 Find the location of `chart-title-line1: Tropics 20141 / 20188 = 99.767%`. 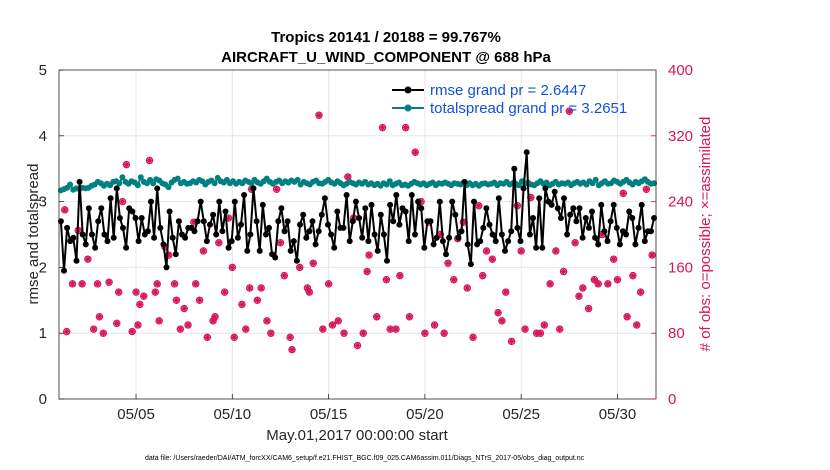

chart-title-line1: Tropics 20141 / 20188 = 99.767% is located at coordinates (386, 37).